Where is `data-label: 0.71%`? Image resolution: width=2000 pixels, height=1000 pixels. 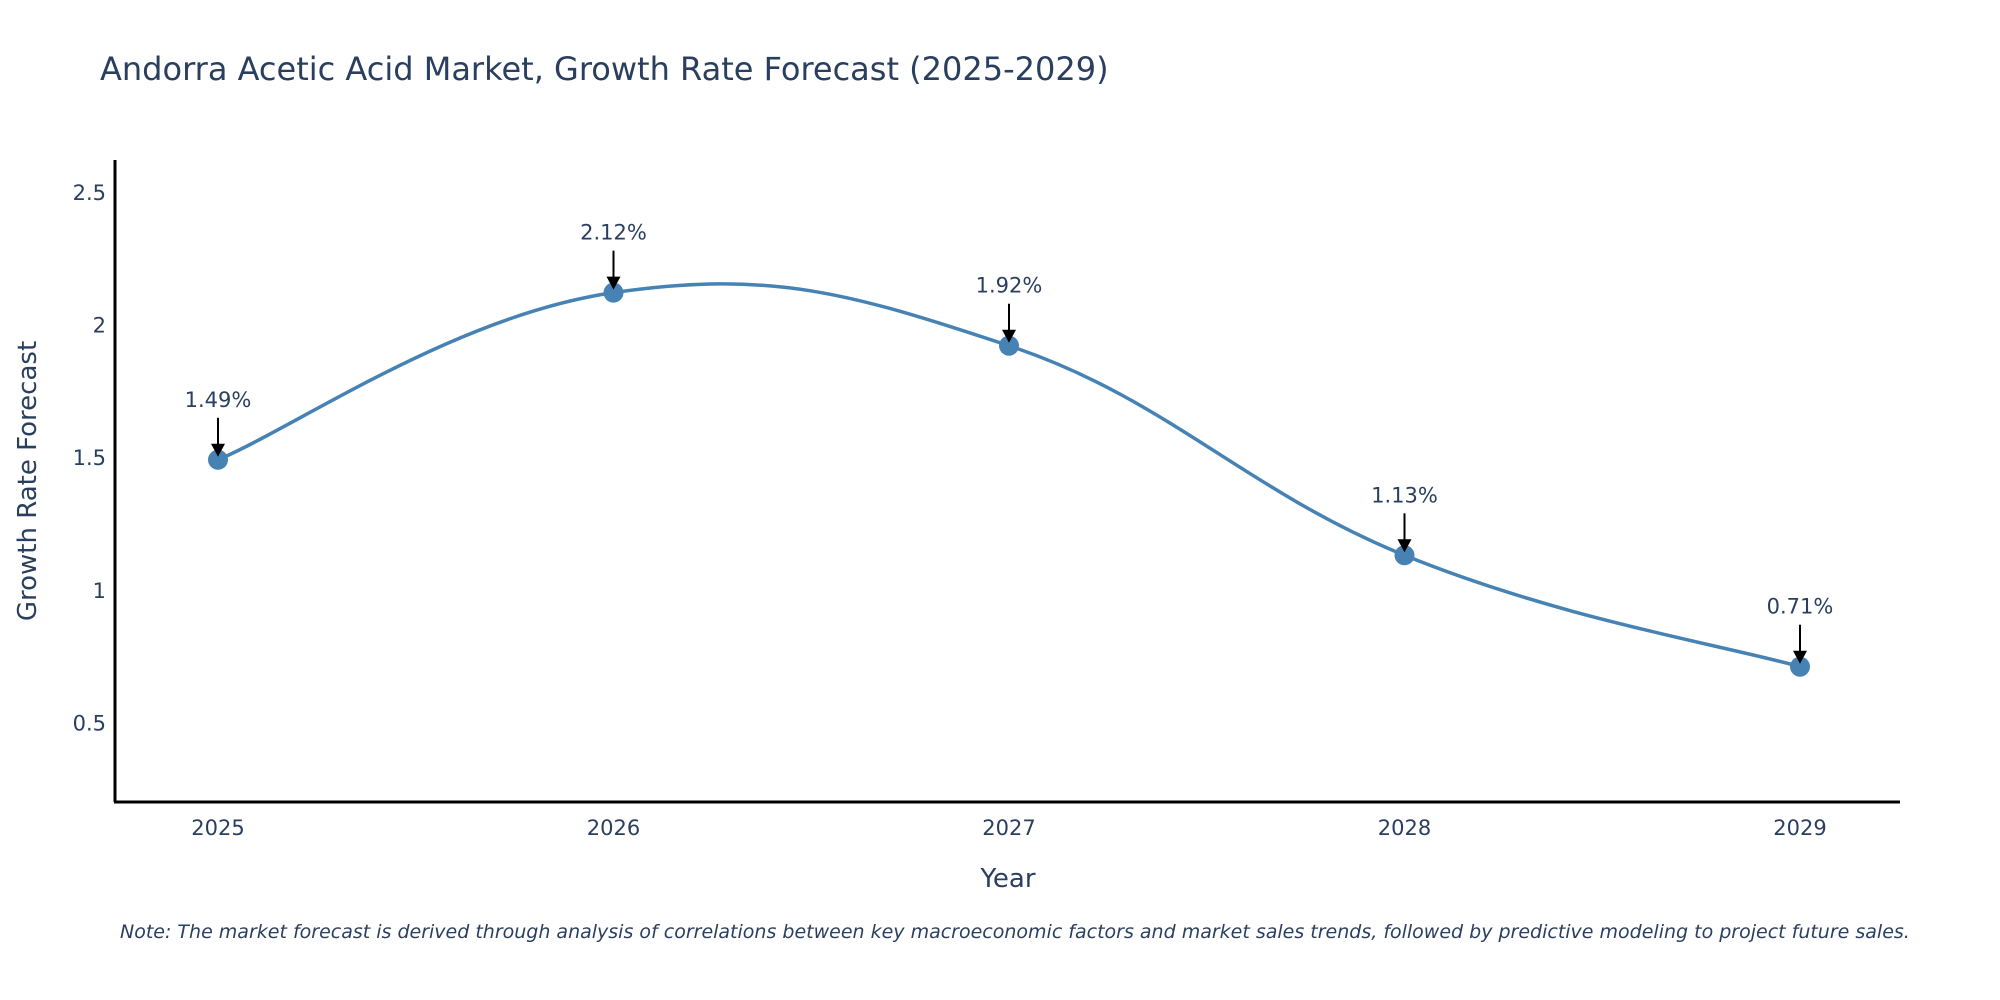 data-label: 0.71% is located at coordinates (1800, 607).